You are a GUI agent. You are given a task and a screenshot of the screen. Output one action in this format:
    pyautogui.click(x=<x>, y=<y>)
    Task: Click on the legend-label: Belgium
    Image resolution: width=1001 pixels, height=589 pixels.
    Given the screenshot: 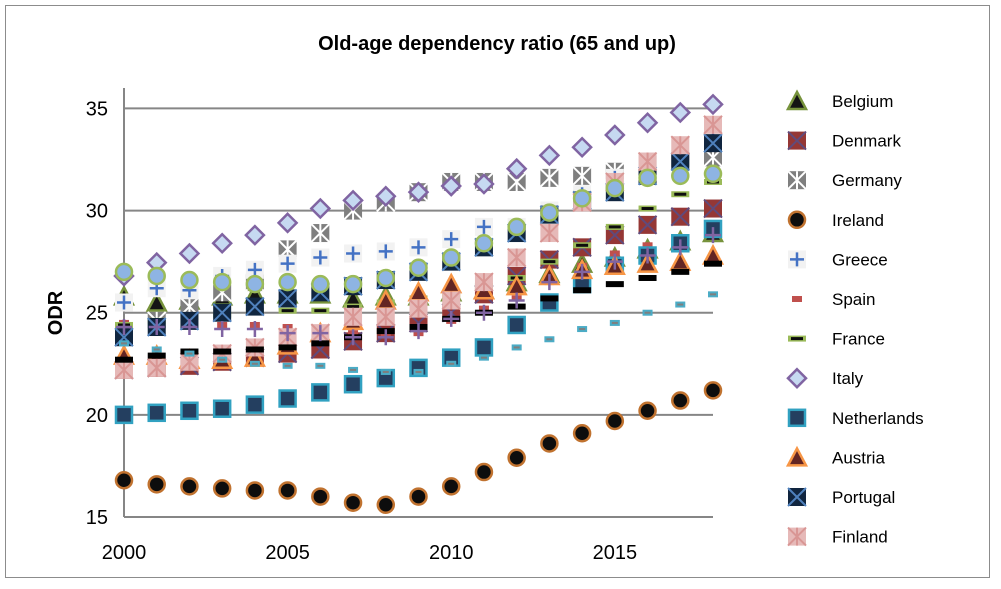 What is the action you would take?
    pyautogui.click(x=862, y=101)
    